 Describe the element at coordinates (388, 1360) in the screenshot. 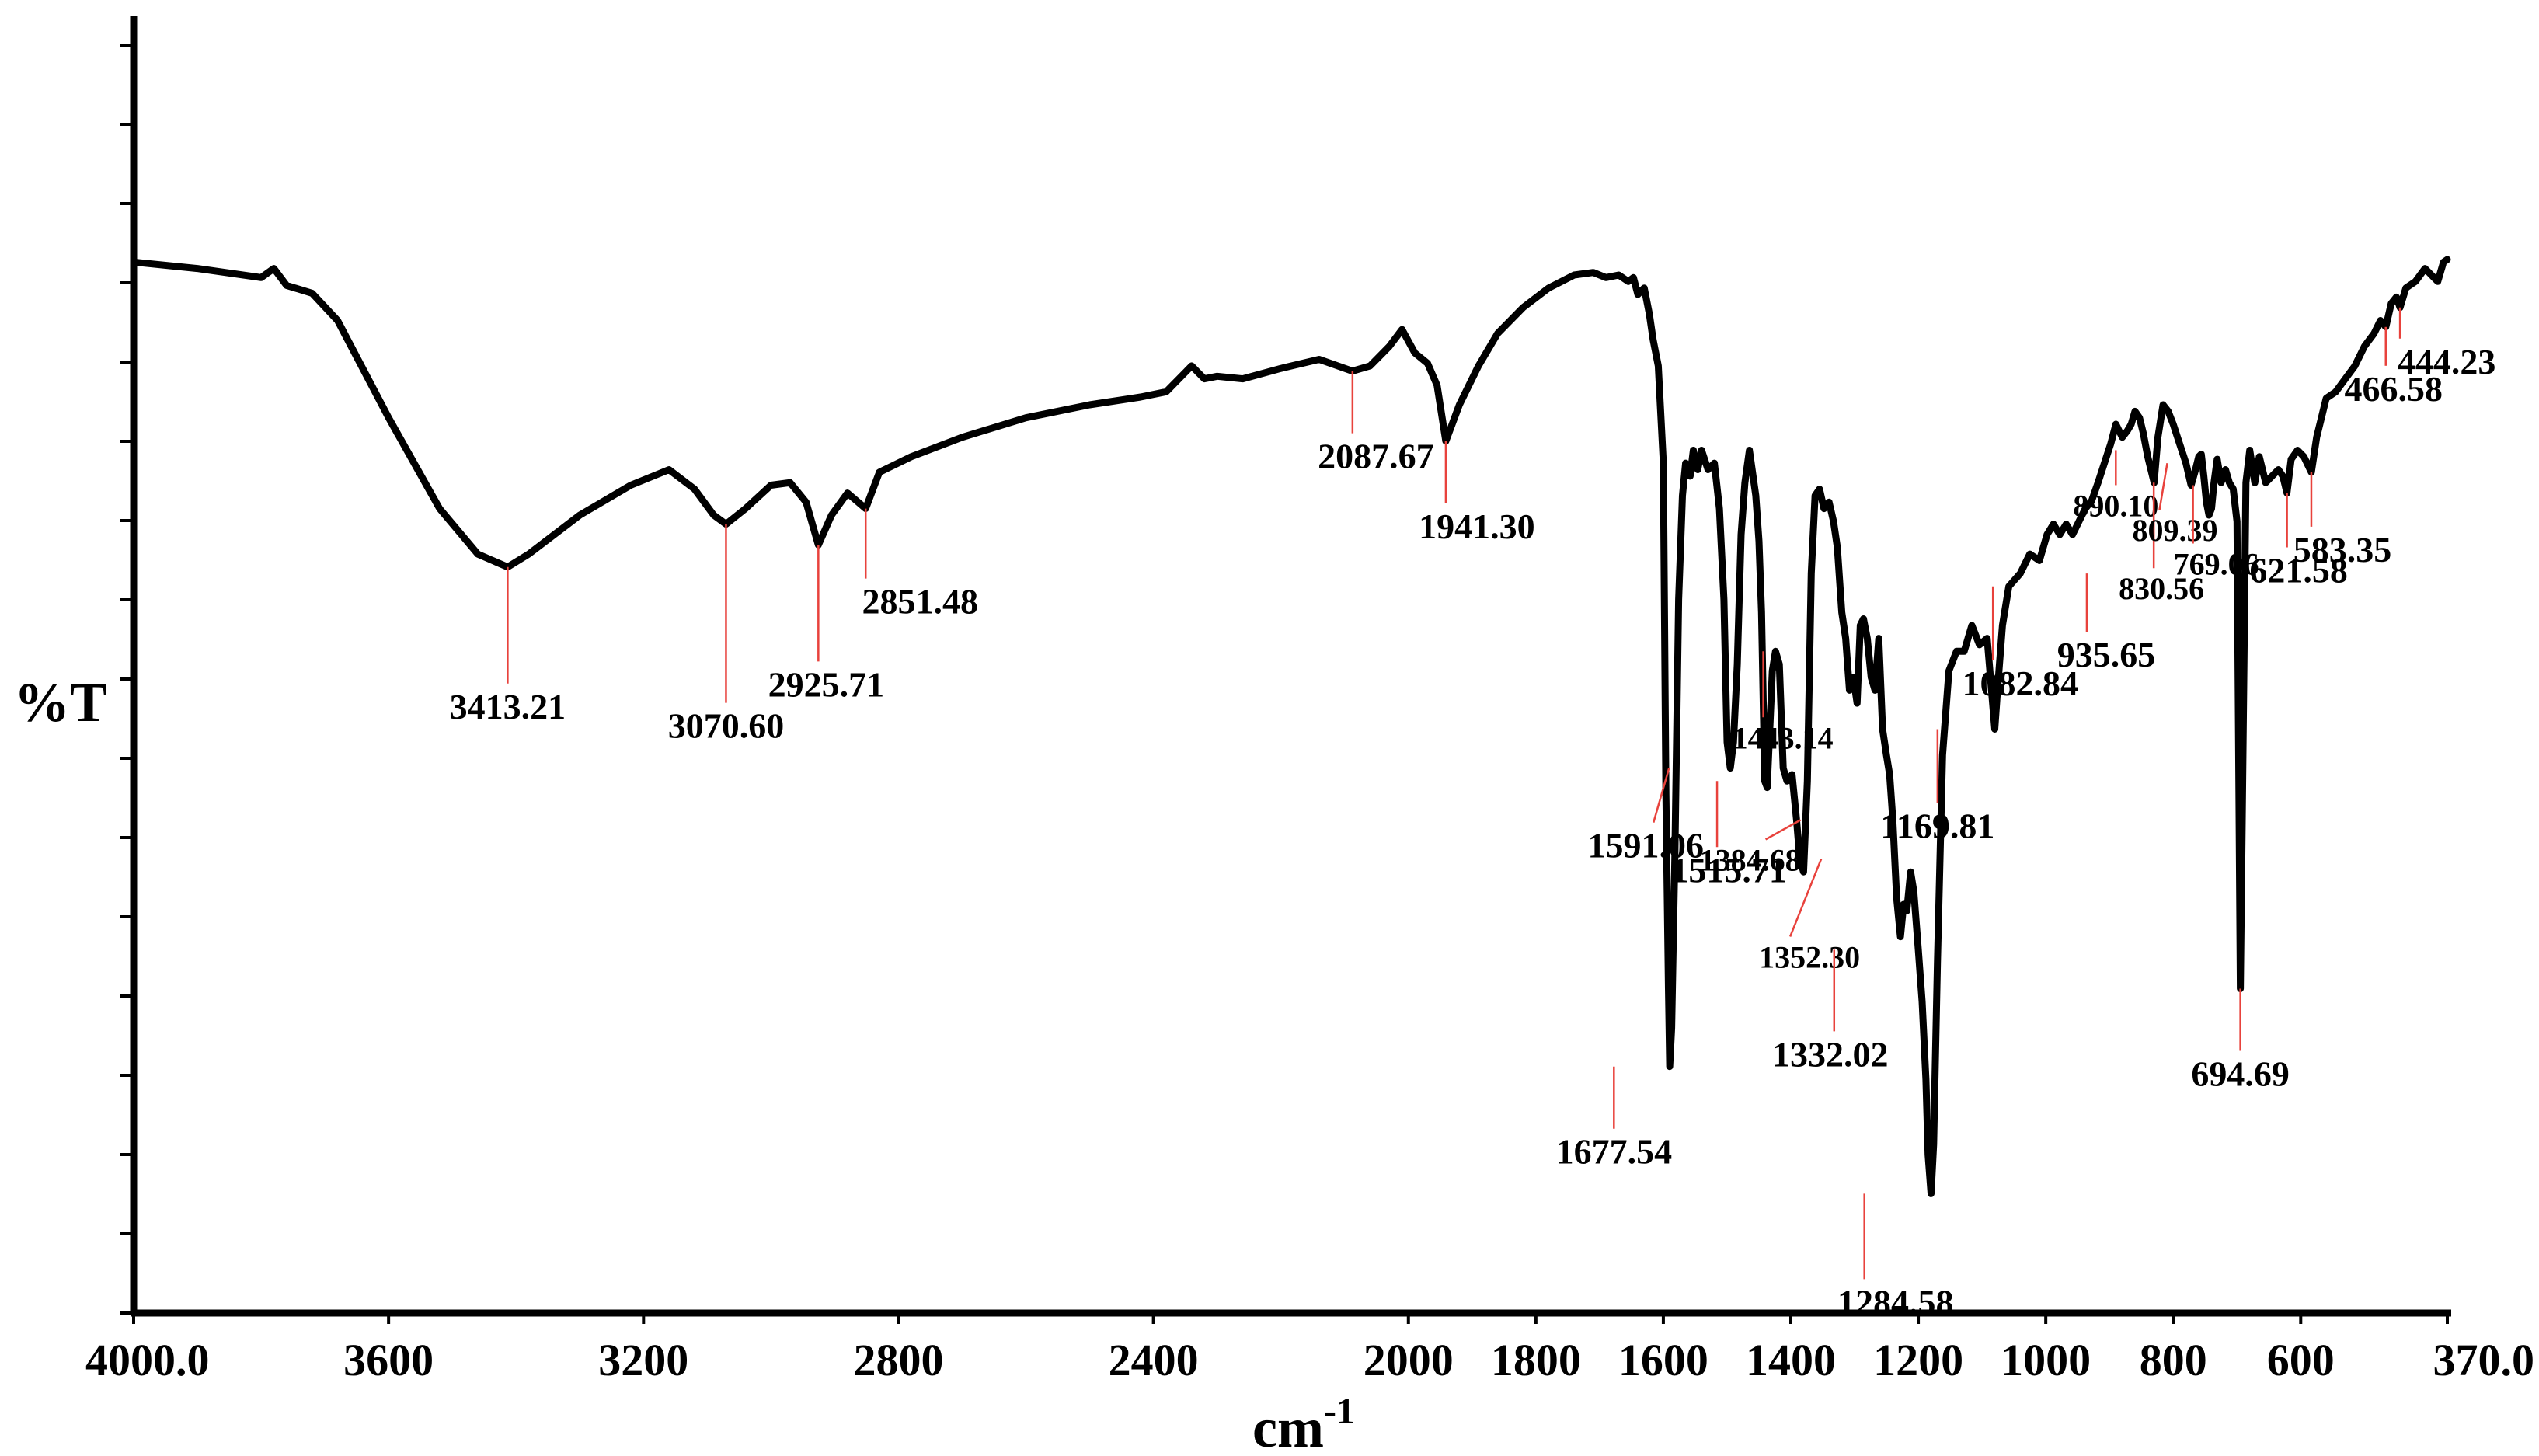

I see `x-tick-label: 3600` at that location.